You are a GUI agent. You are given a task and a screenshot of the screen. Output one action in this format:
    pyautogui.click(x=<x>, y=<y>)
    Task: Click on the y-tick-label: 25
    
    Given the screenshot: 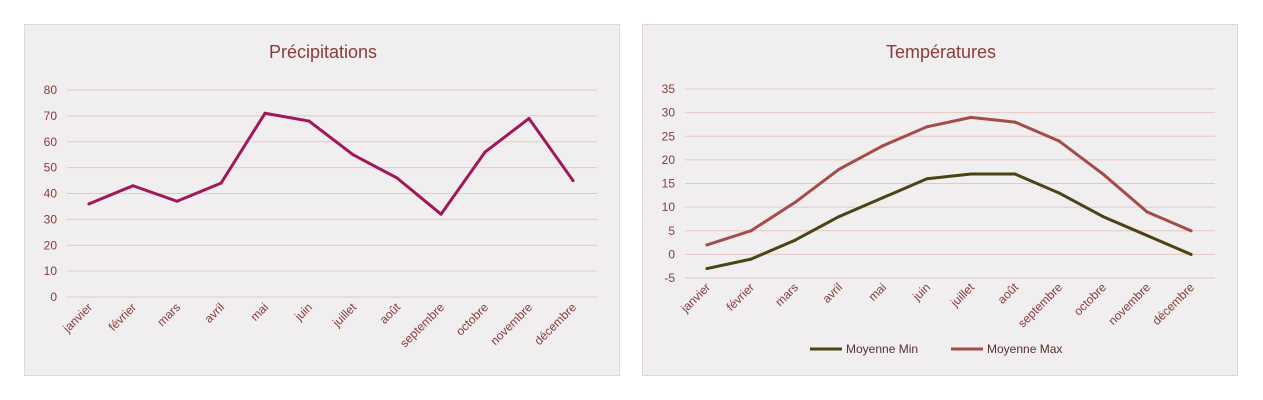 What is the action you would take?
    pyautogui.click(x=669, y=136)
    